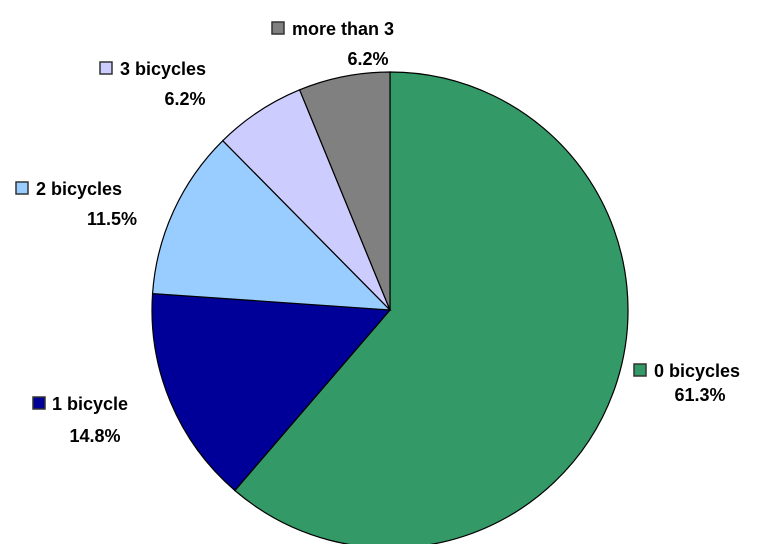 The height and width of the screenshot is (544, 781). Describe the element at coordinates (163, 69) in the screenshot. I see `slice-label: 3 bicycles` at that location.